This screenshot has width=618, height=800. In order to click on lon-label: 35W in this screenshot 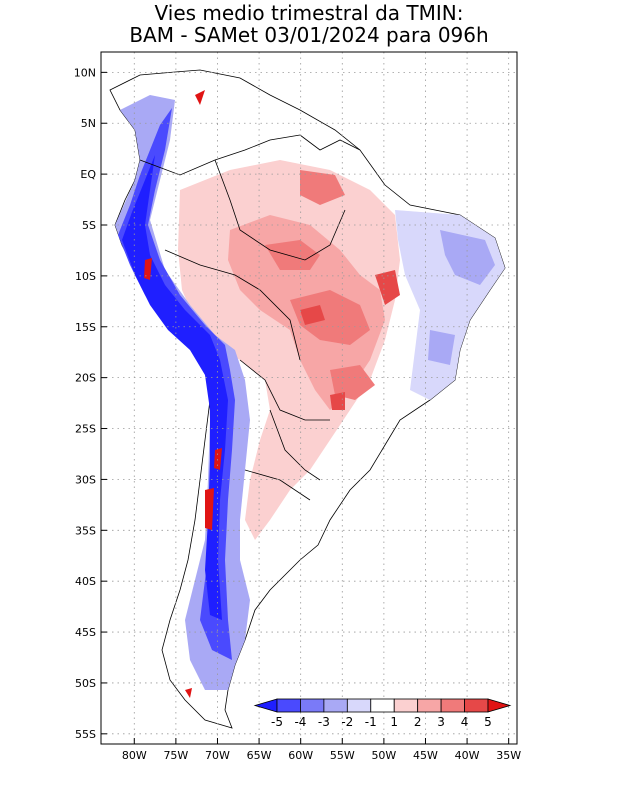, I will do `click(508, 755)`.